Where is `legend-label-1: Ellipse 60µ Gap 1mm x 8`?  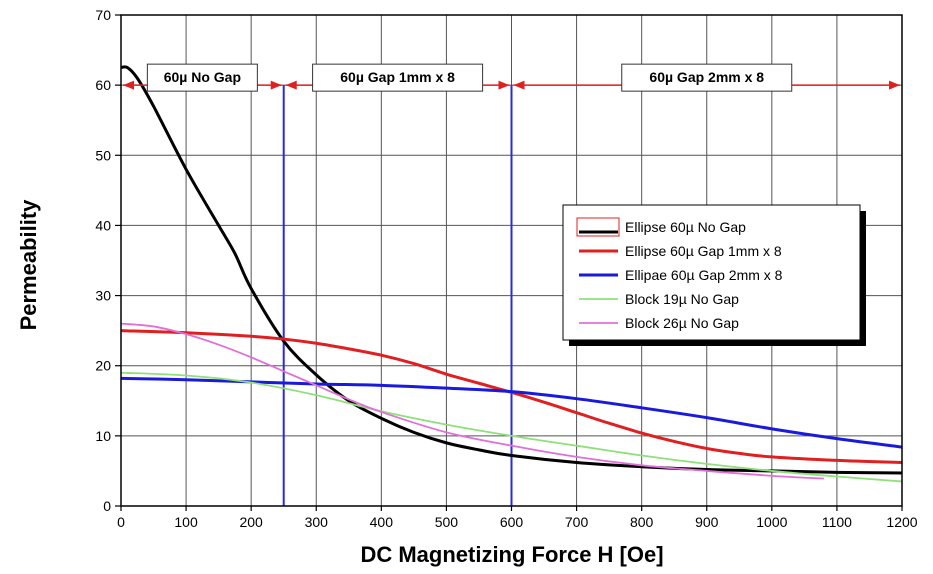 legend-label-1: Ellipse 60µ Gap 1mm x 8 is located at coordinates (703, 251).